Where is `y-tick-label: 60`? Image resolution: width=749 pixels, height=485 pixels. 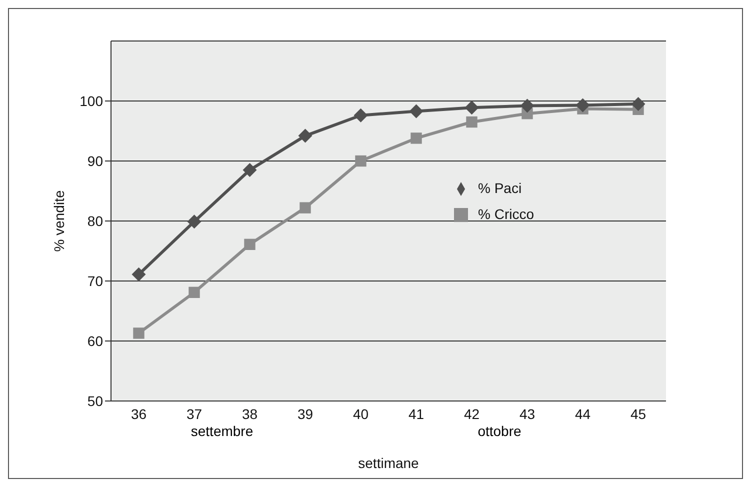
y-tick-label: 60 is located at coordinates (95, 340).